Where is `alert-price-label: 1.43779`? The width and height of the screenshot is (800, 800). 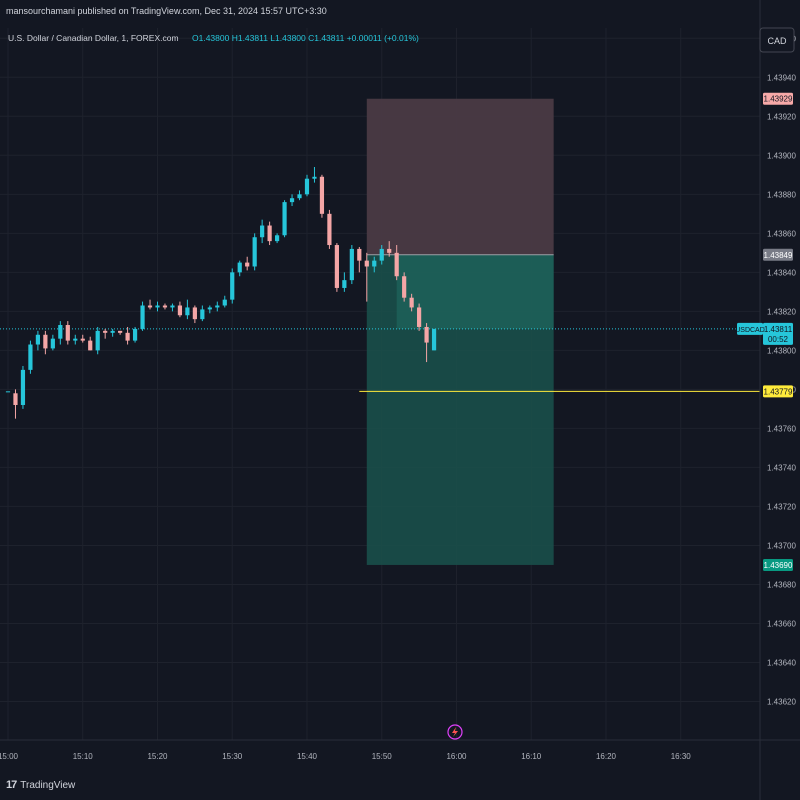 alert-price-label: 1.43779 is located at coordinates (778, 391).